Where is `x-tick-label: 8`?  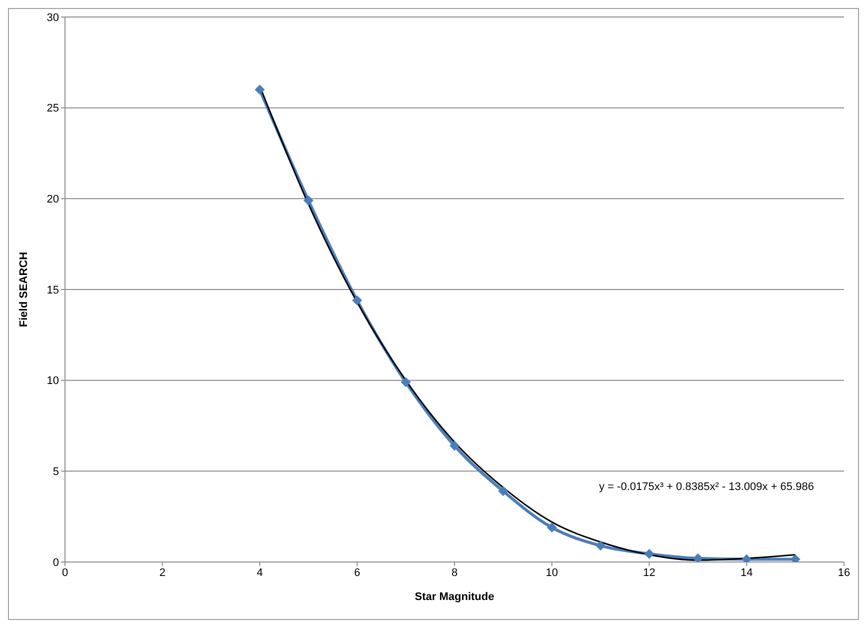 x-tick-label: 8 is located at coordinates (454, 572).